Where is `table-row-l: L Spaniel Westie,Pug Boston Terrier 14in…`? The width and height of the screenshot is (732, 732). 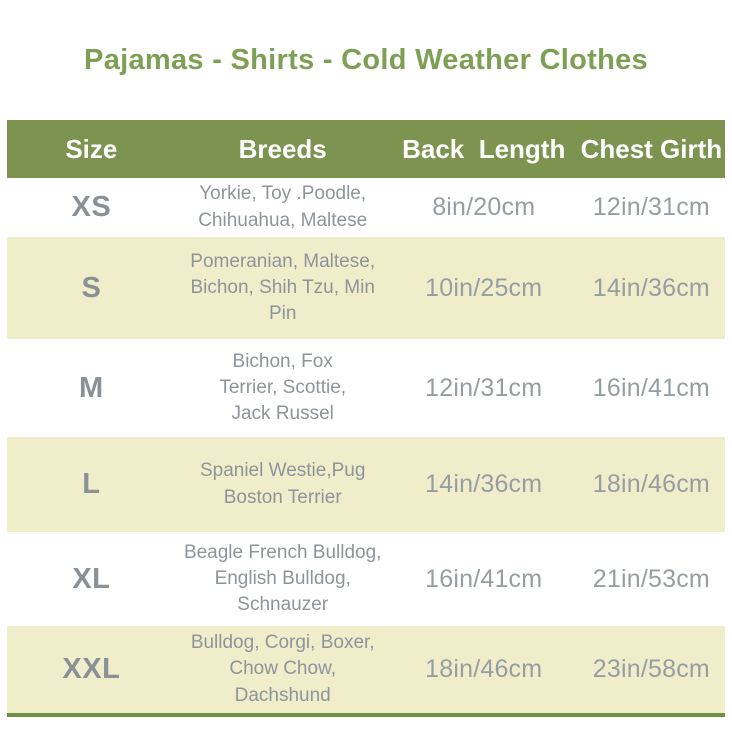
table-row-l: L Spaniel Westie,Pug Boston Terrier 14in… is located at coordinates (366, 484).